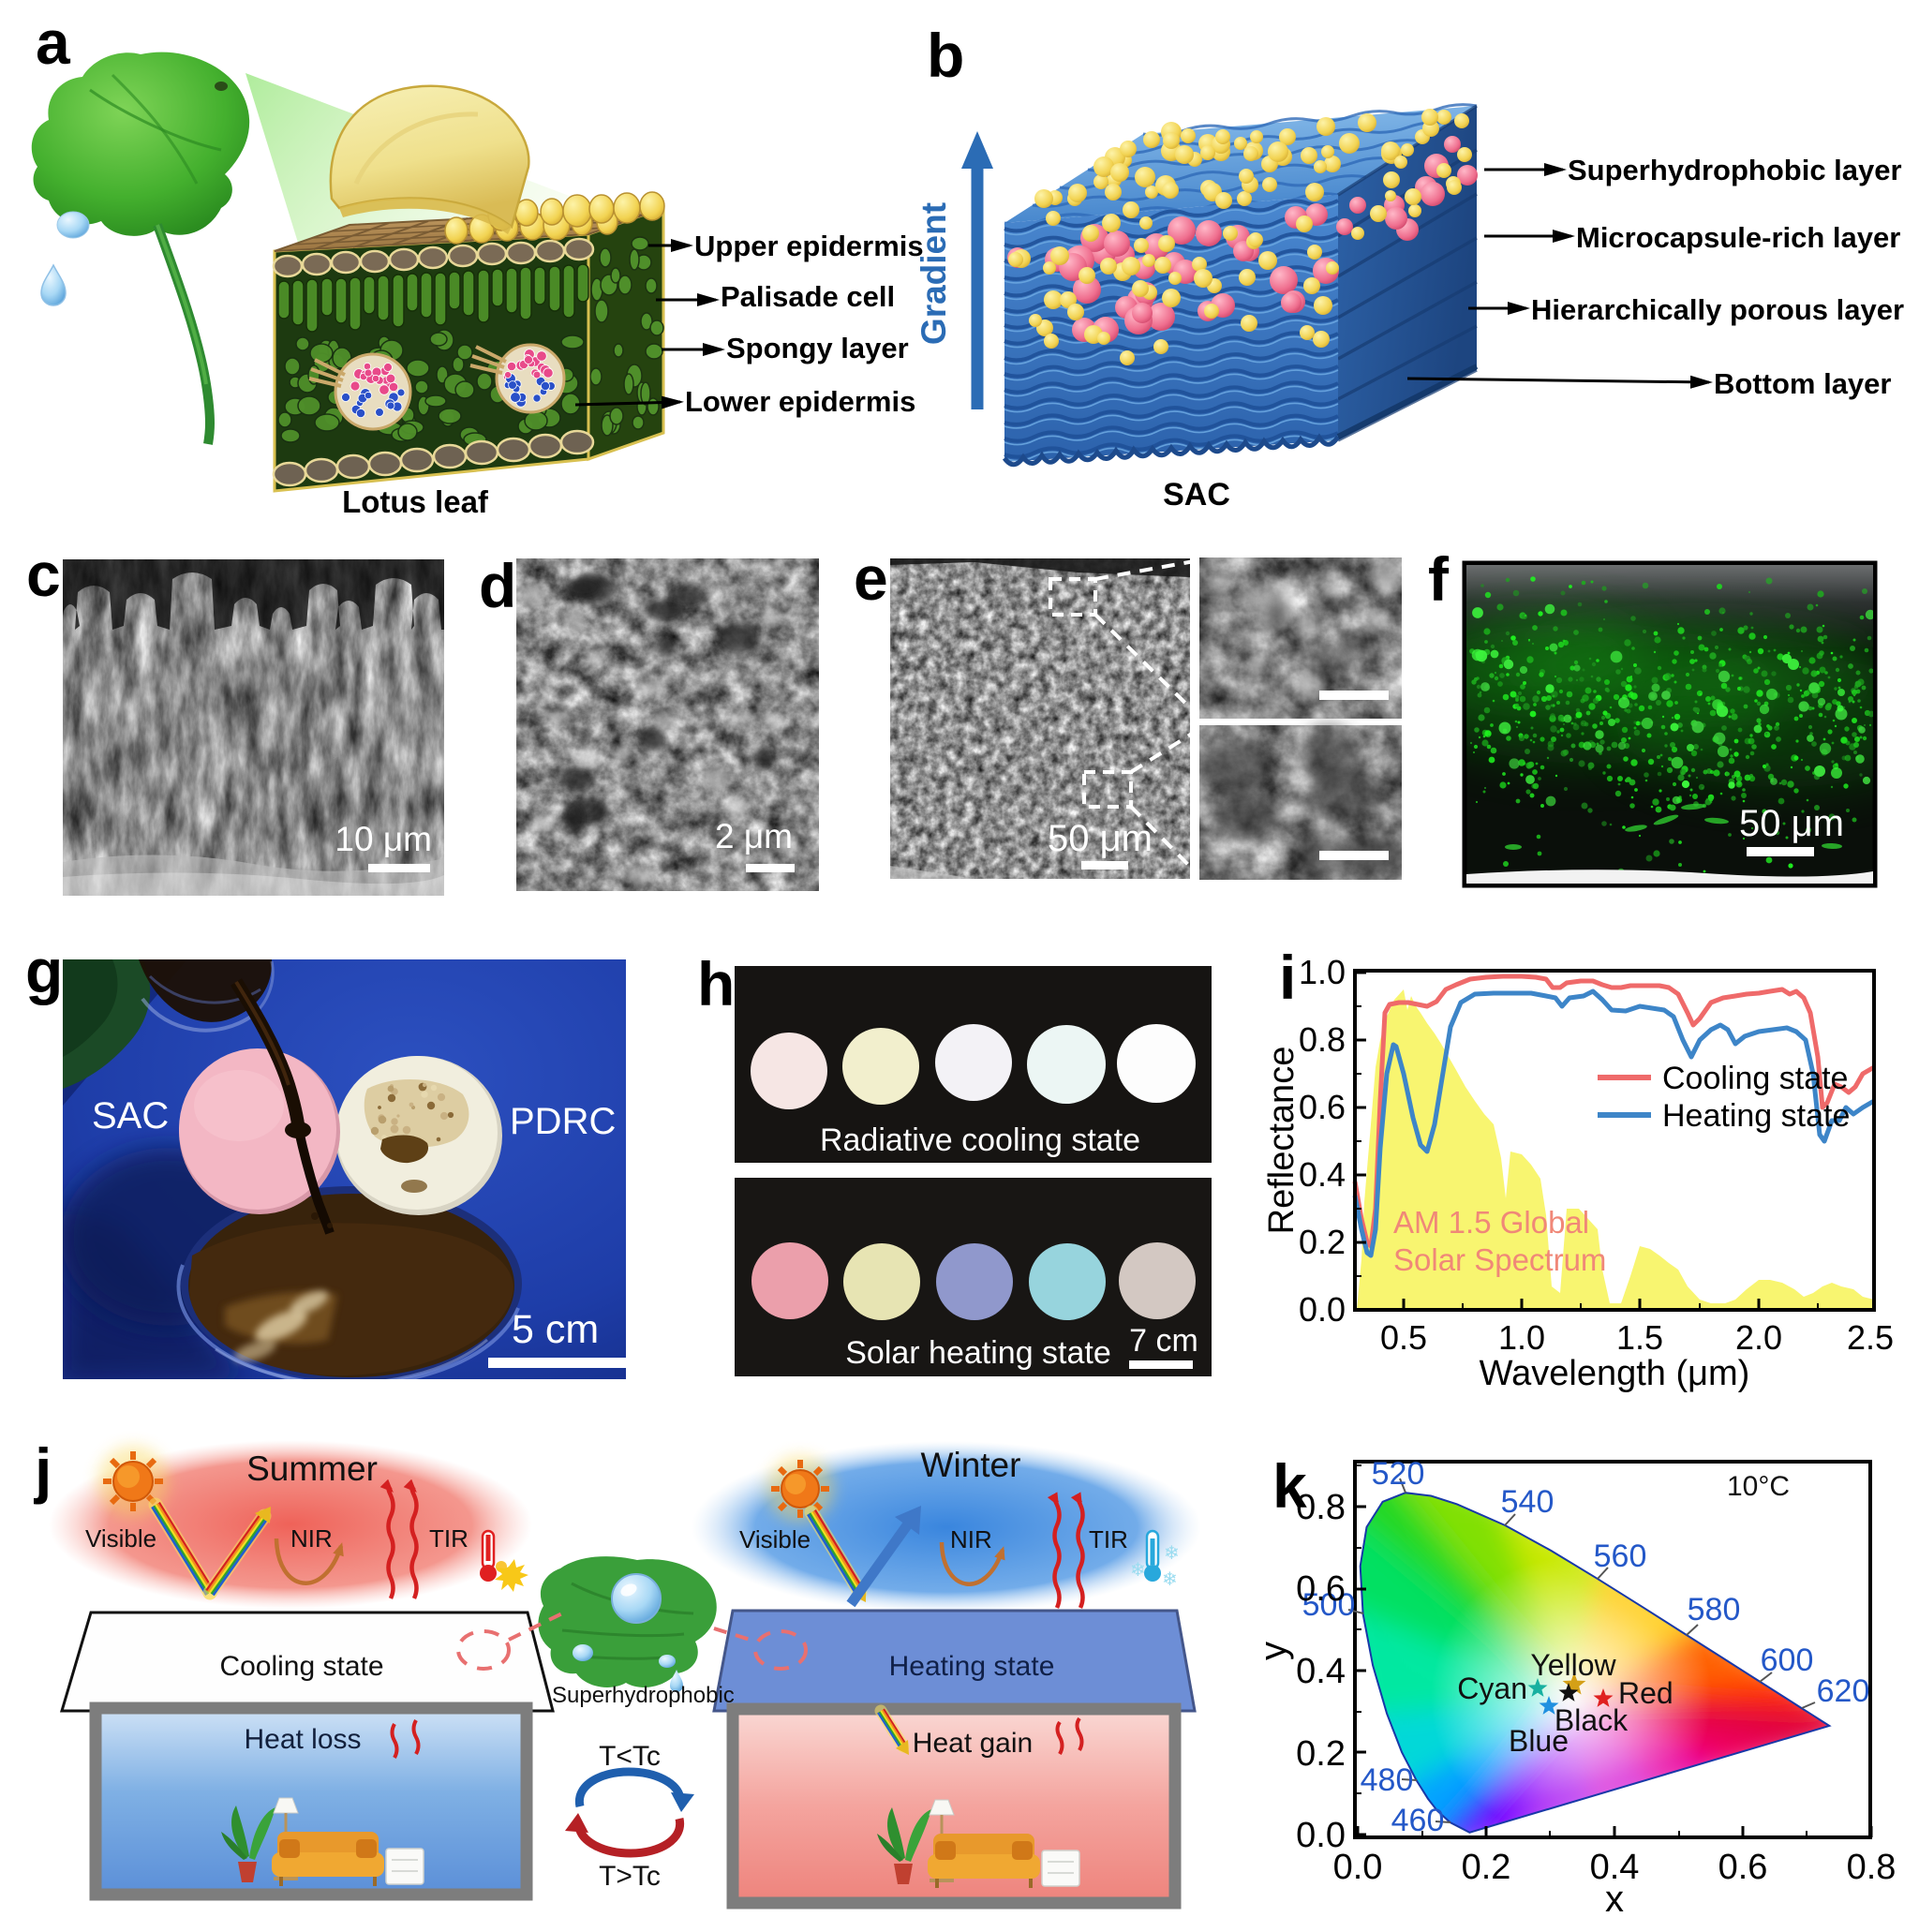  What do you see at coordinates (1418, 1821) in the screenshot?
I see `svg-text: 460` at bounding box center [1418, 1821].